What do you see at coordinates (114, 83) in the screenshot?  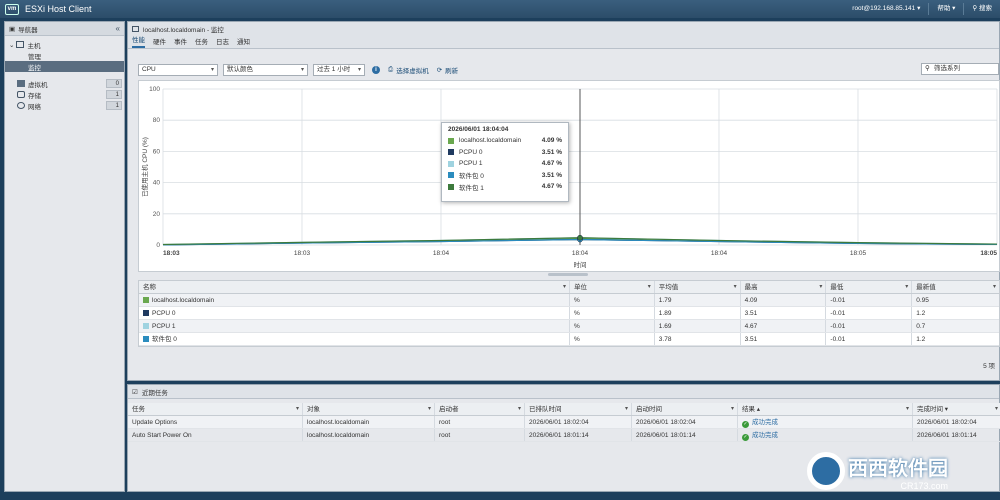 I see `vm-count-badge: 0` at bounding box center [114, 83].